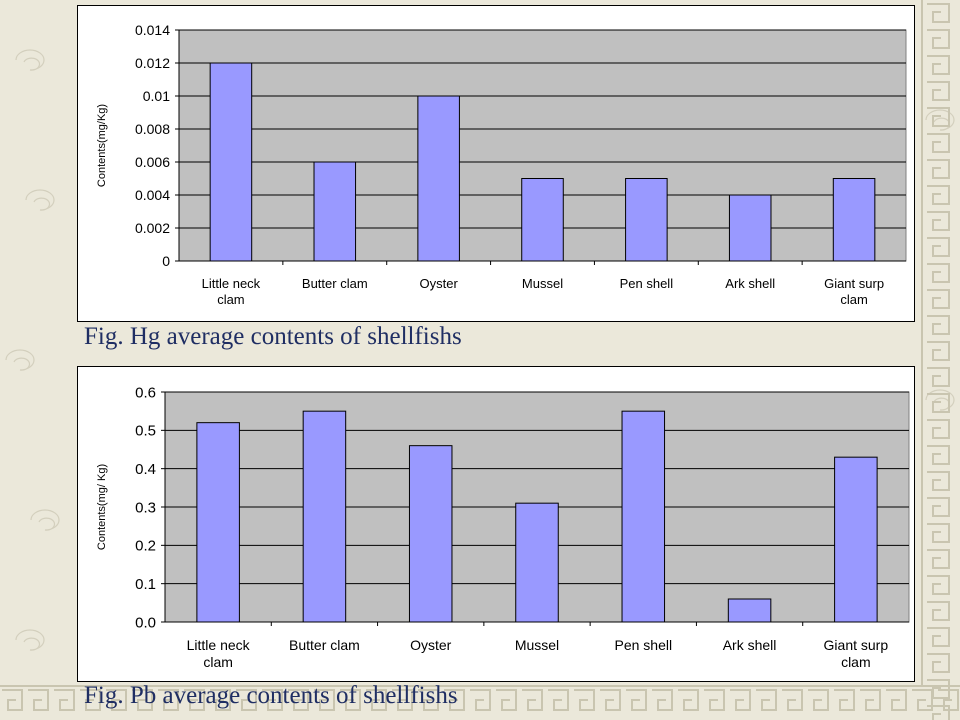 This screenshot has width=960, height=720. Describe the element at coordinates (537, 645) in the screenshot. I see `category-label: Mussel` at that location.